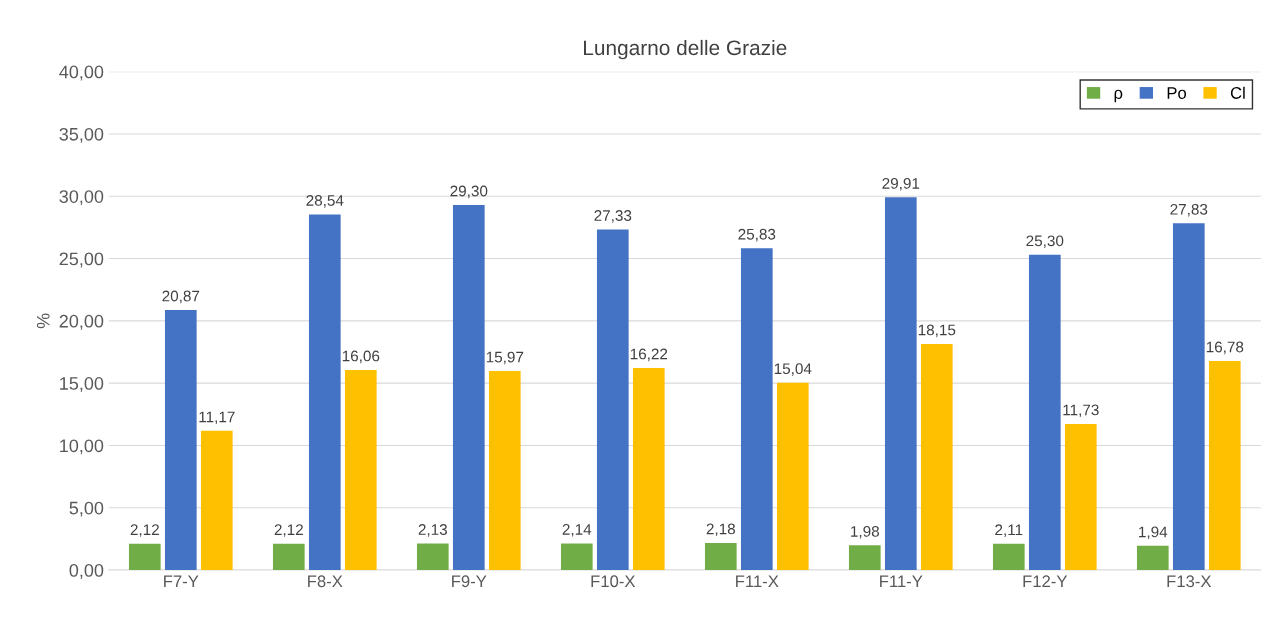 This screenshot has width=1280, height=623. Describe the element at coordinates (81, 322) in the screenshot. I see `y-tick-label: 20,00` at that location.